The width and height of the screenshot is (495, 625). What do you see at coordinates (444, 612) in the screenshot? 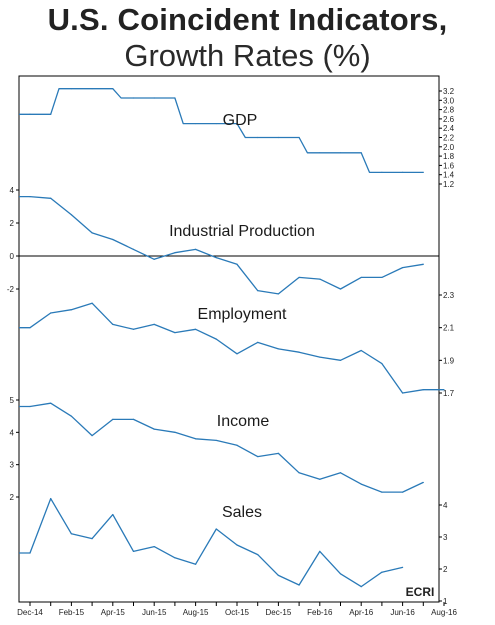
I see `x-tick-label: Aug-16` at bounding box center [444, 612].